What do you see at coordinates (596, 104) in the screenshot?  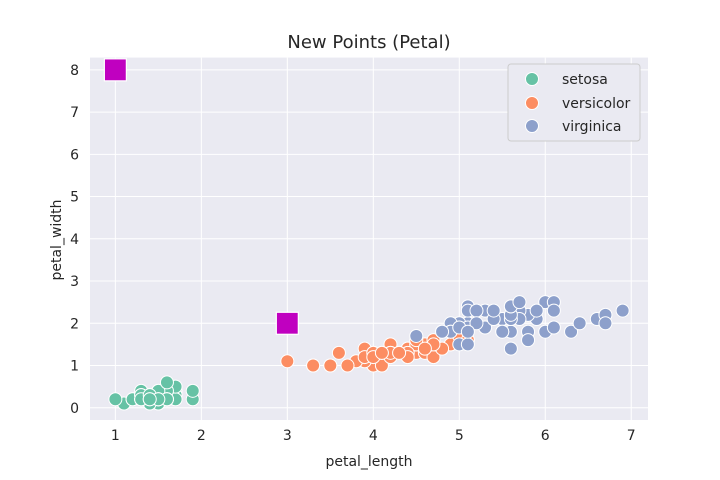 I see `legend-label-versicolor: versicolor` at bounding box center [596, 104].